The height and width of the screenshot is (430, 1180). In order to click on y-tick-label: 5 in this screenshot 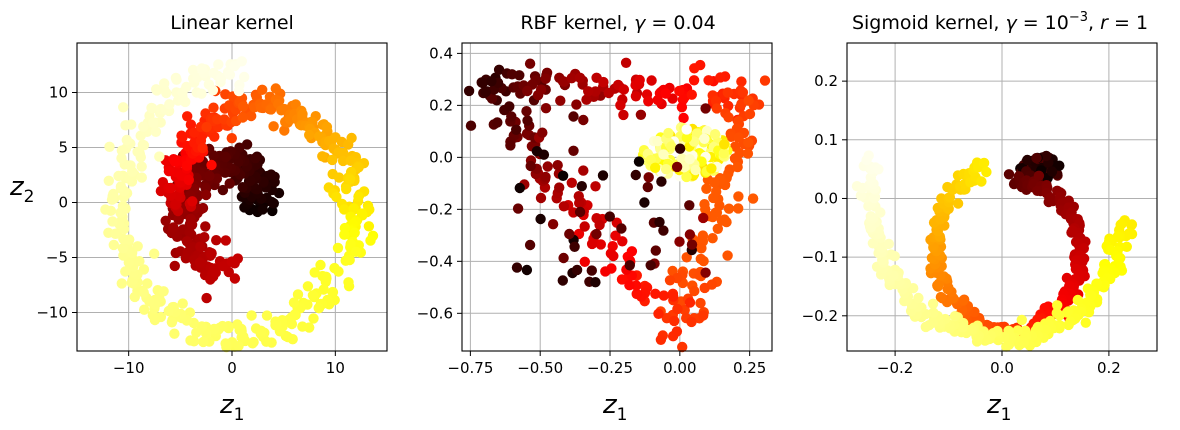, I will do `click(63, 148)`.